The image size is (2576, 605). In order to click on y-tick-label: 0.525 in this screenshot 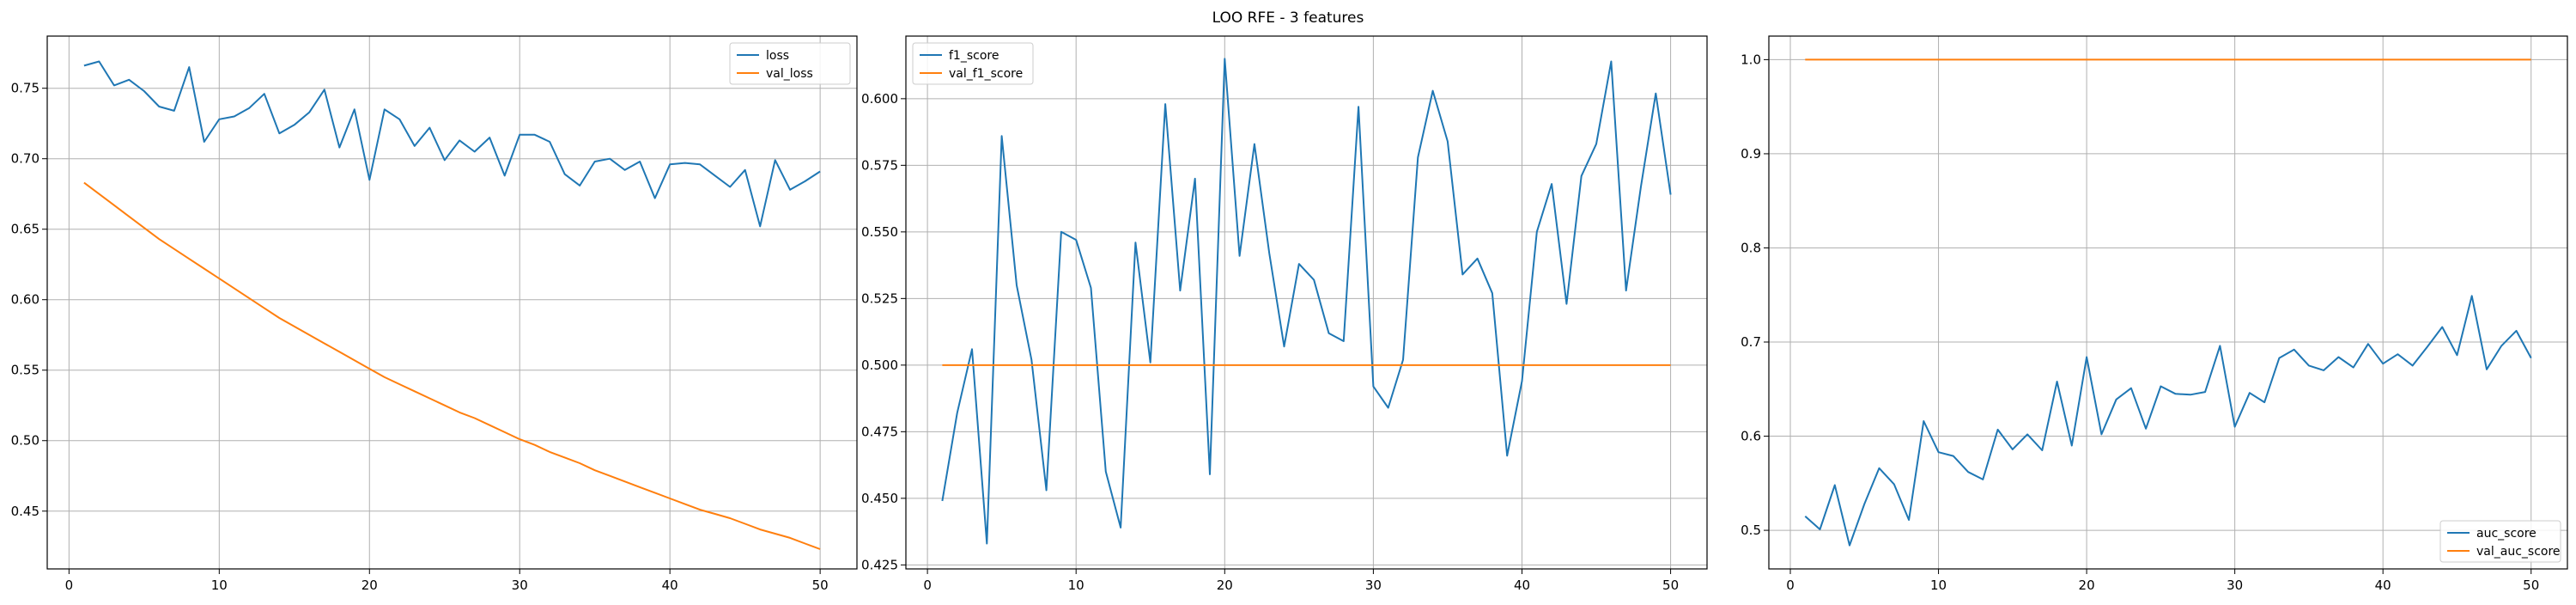, I will do `click(879, 298)`.